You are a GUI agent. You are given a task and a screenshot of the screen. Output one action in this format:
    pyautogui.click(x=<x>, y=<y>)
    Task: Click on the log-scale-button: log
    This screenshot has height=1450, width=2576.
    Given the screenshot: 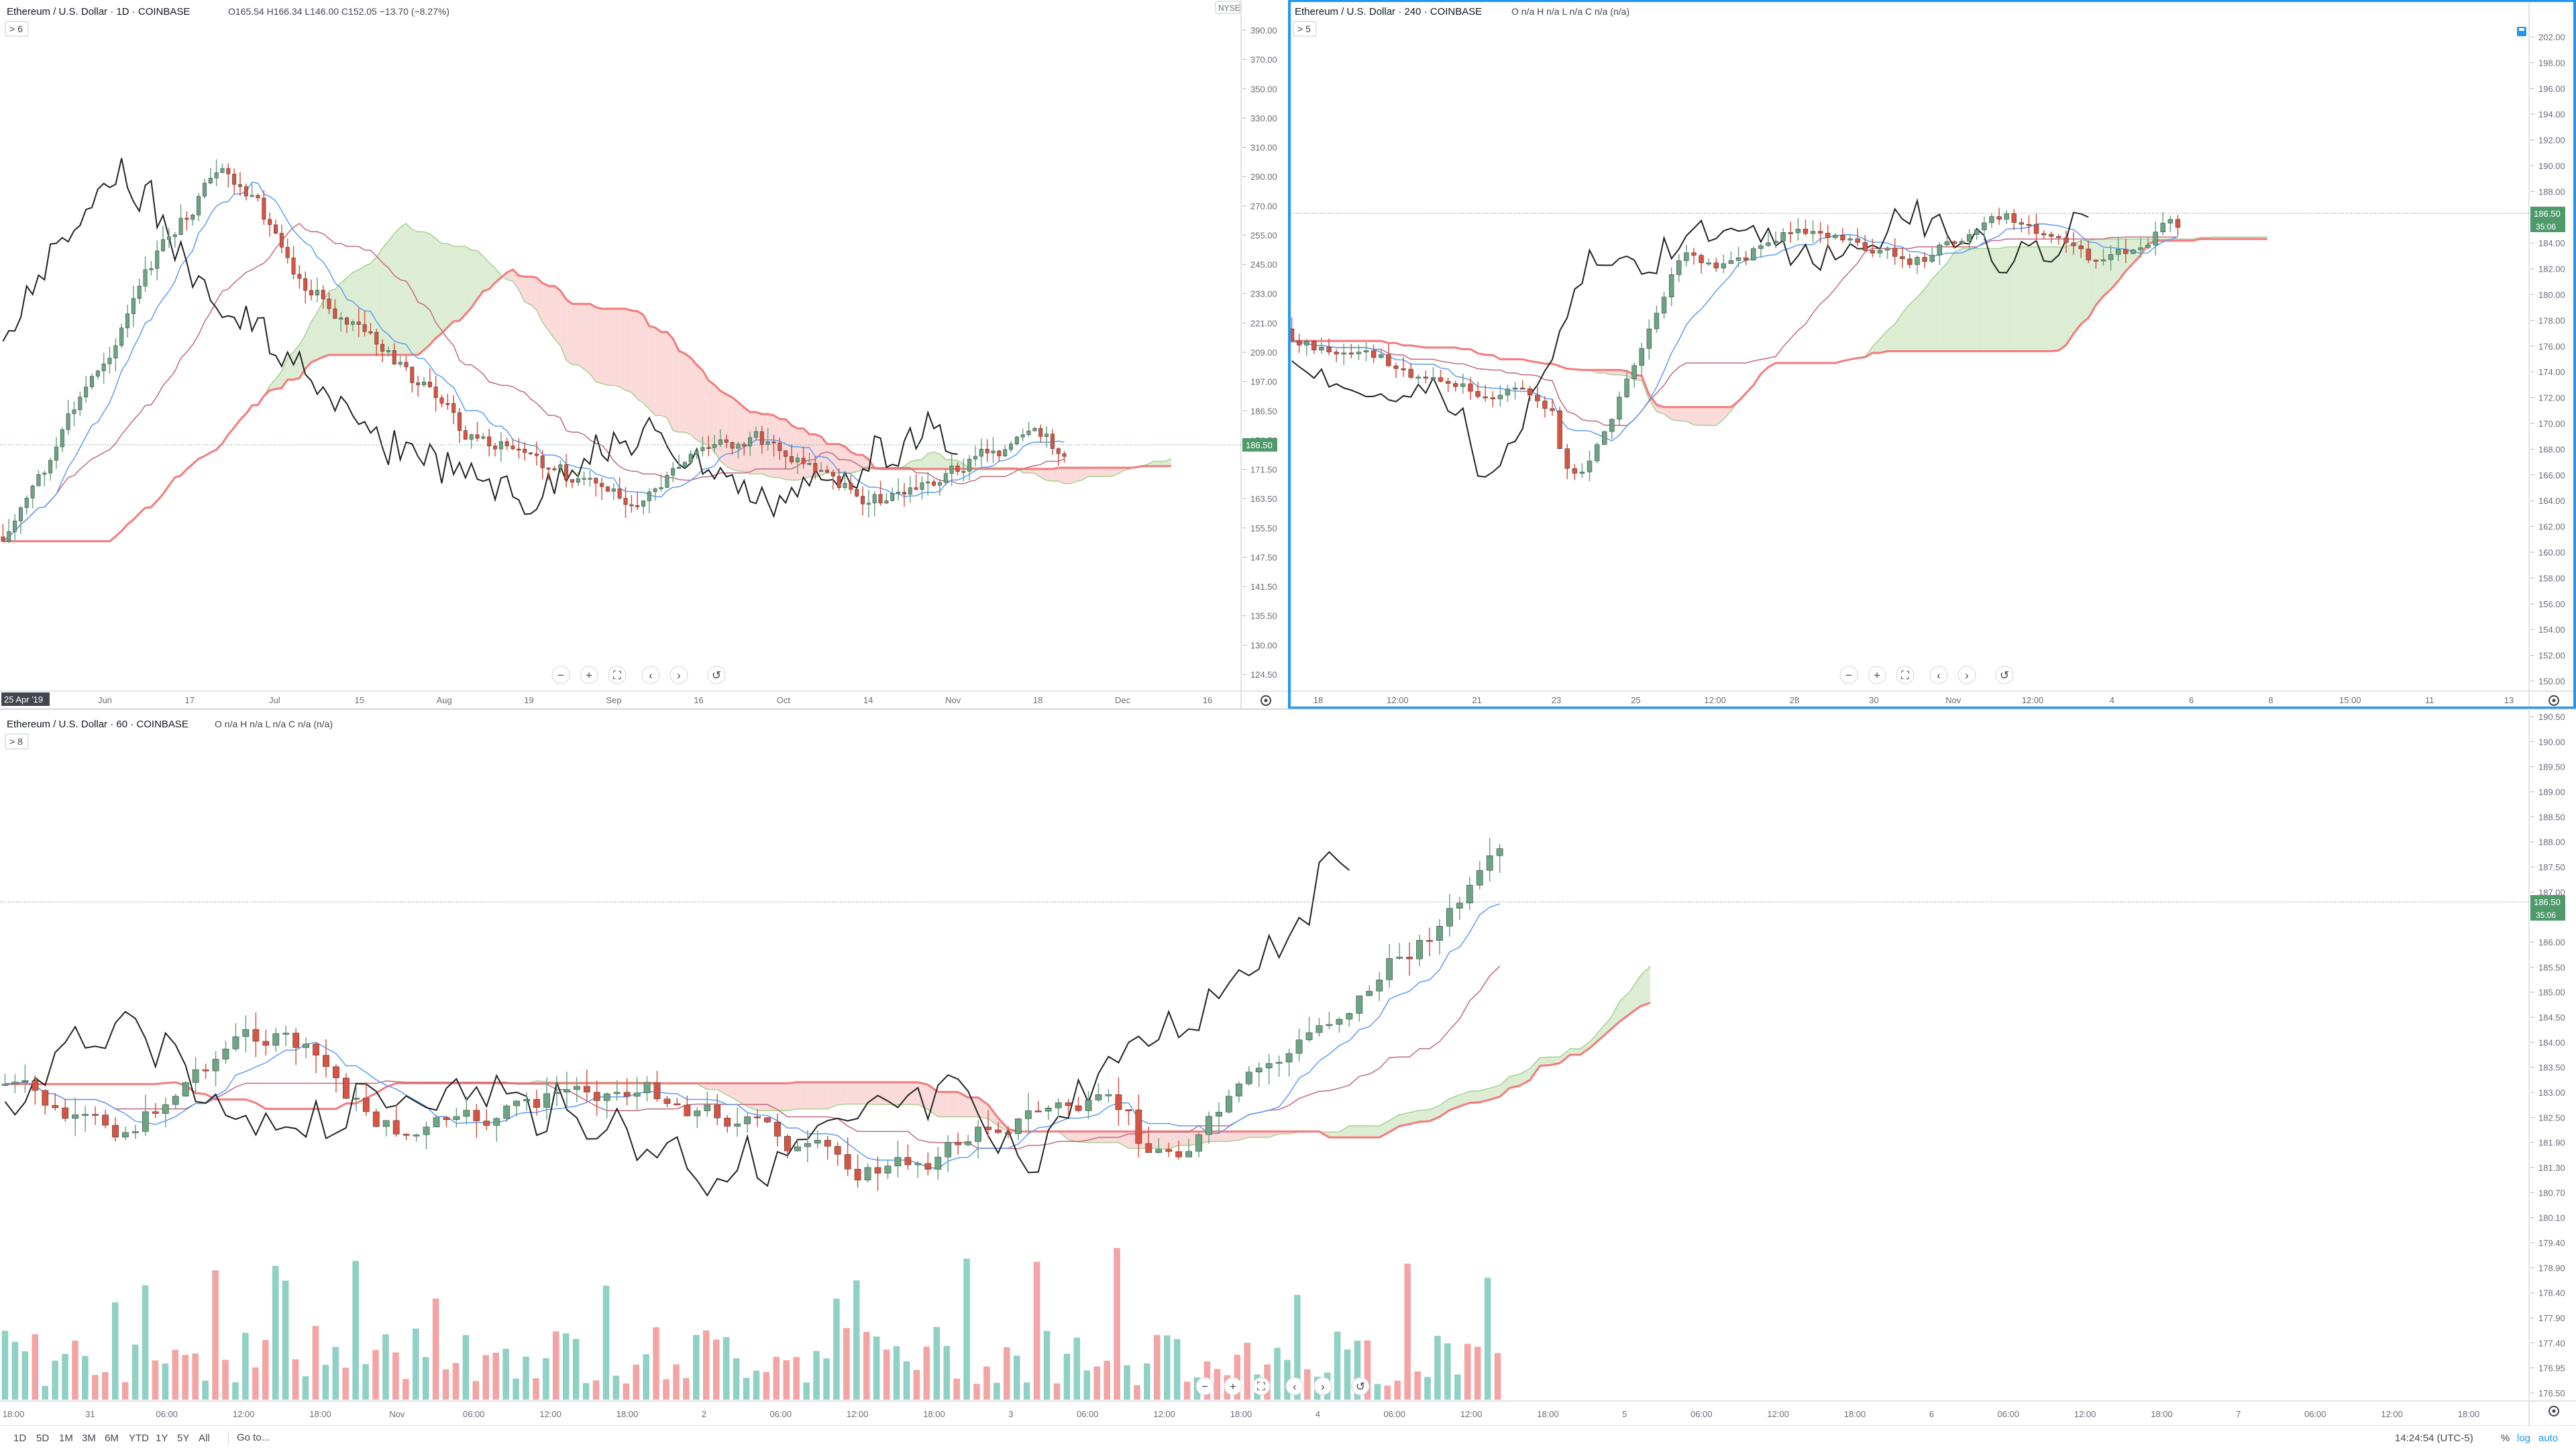 What is the action you would take?
    pyautogui.click(x=2523, y=1438)
    